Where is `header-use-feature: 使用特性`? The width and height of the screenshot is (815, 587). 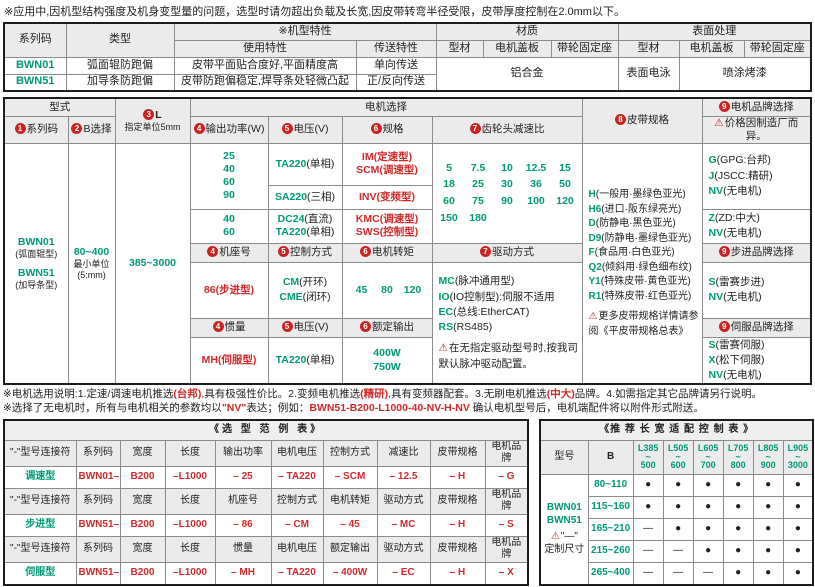
header-use-feature: 使用特性 is located at coordinates (265, 48).